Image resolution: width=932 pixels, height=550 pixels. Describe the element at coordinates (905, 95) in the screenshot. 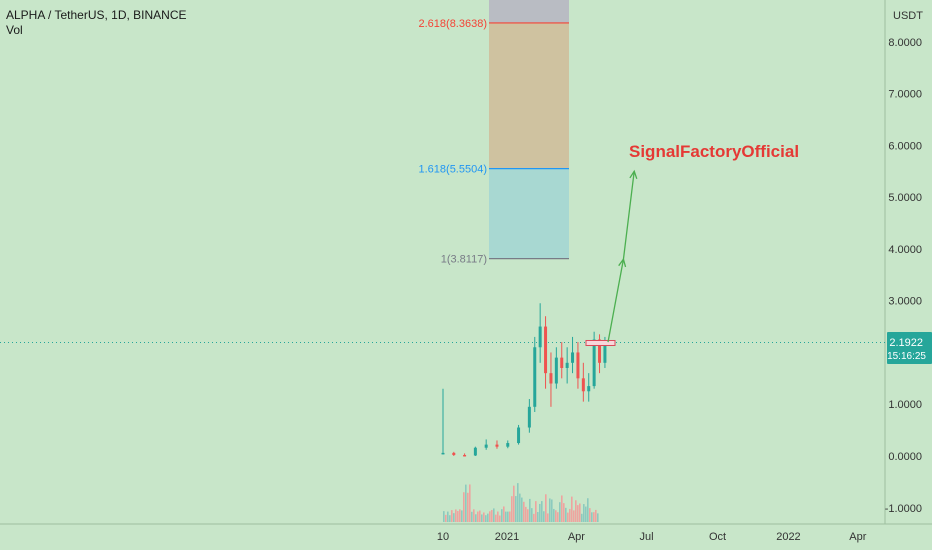

I see `y-tick-label: 7.0000` at that location.